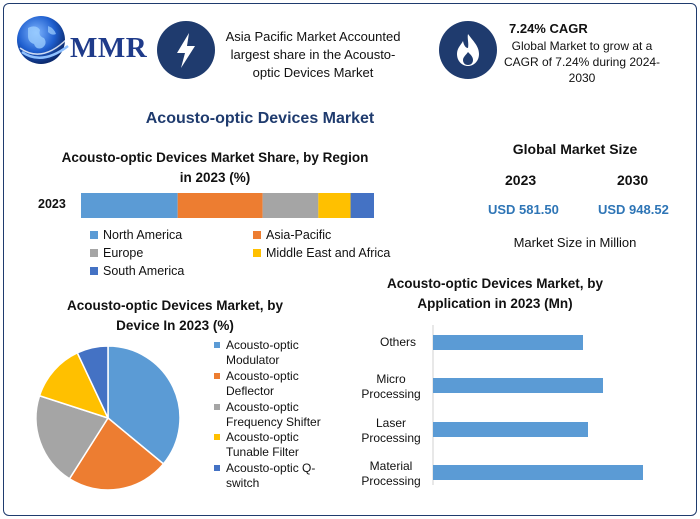  What do you see at coordinates (262, 352) in the screenshot?
I see `legend-label: Acousto-optic Modulator` at bounding box center [262, 352].